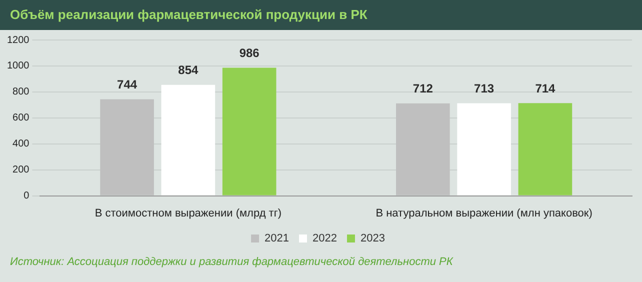 Image resolution: width=642 pixels, height=282 pixels. I want to click on legend-label: 2021, so click(277, 238).